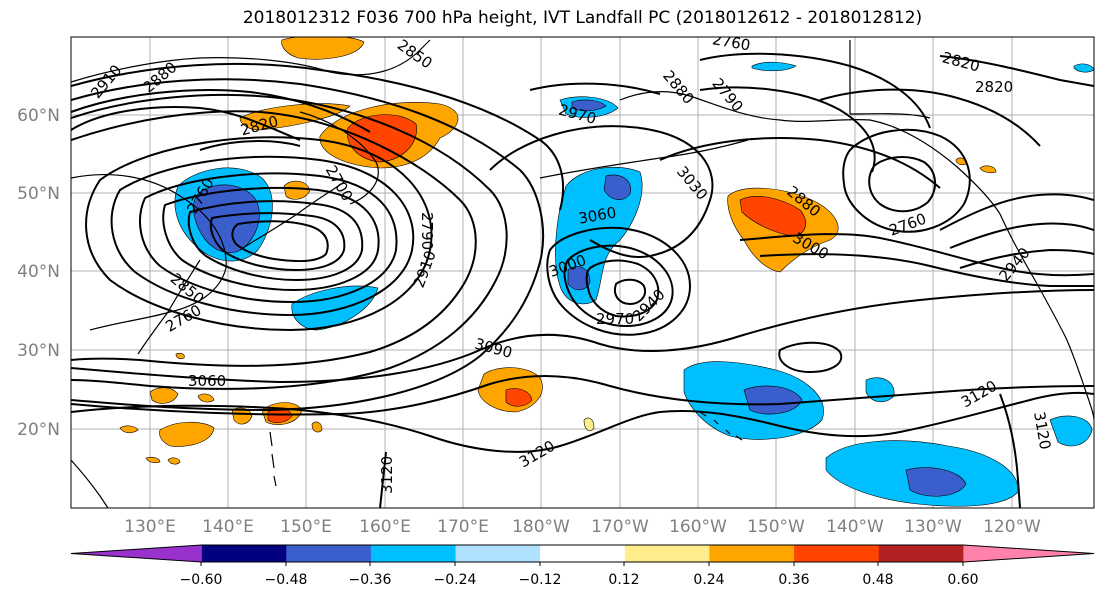 Image resolution: width=1105 pixels, height=601 pixels. Describe the element at coordinates (370, 580) in the screenshot. I see `colorbar-tick-label: −0.36` at that location.